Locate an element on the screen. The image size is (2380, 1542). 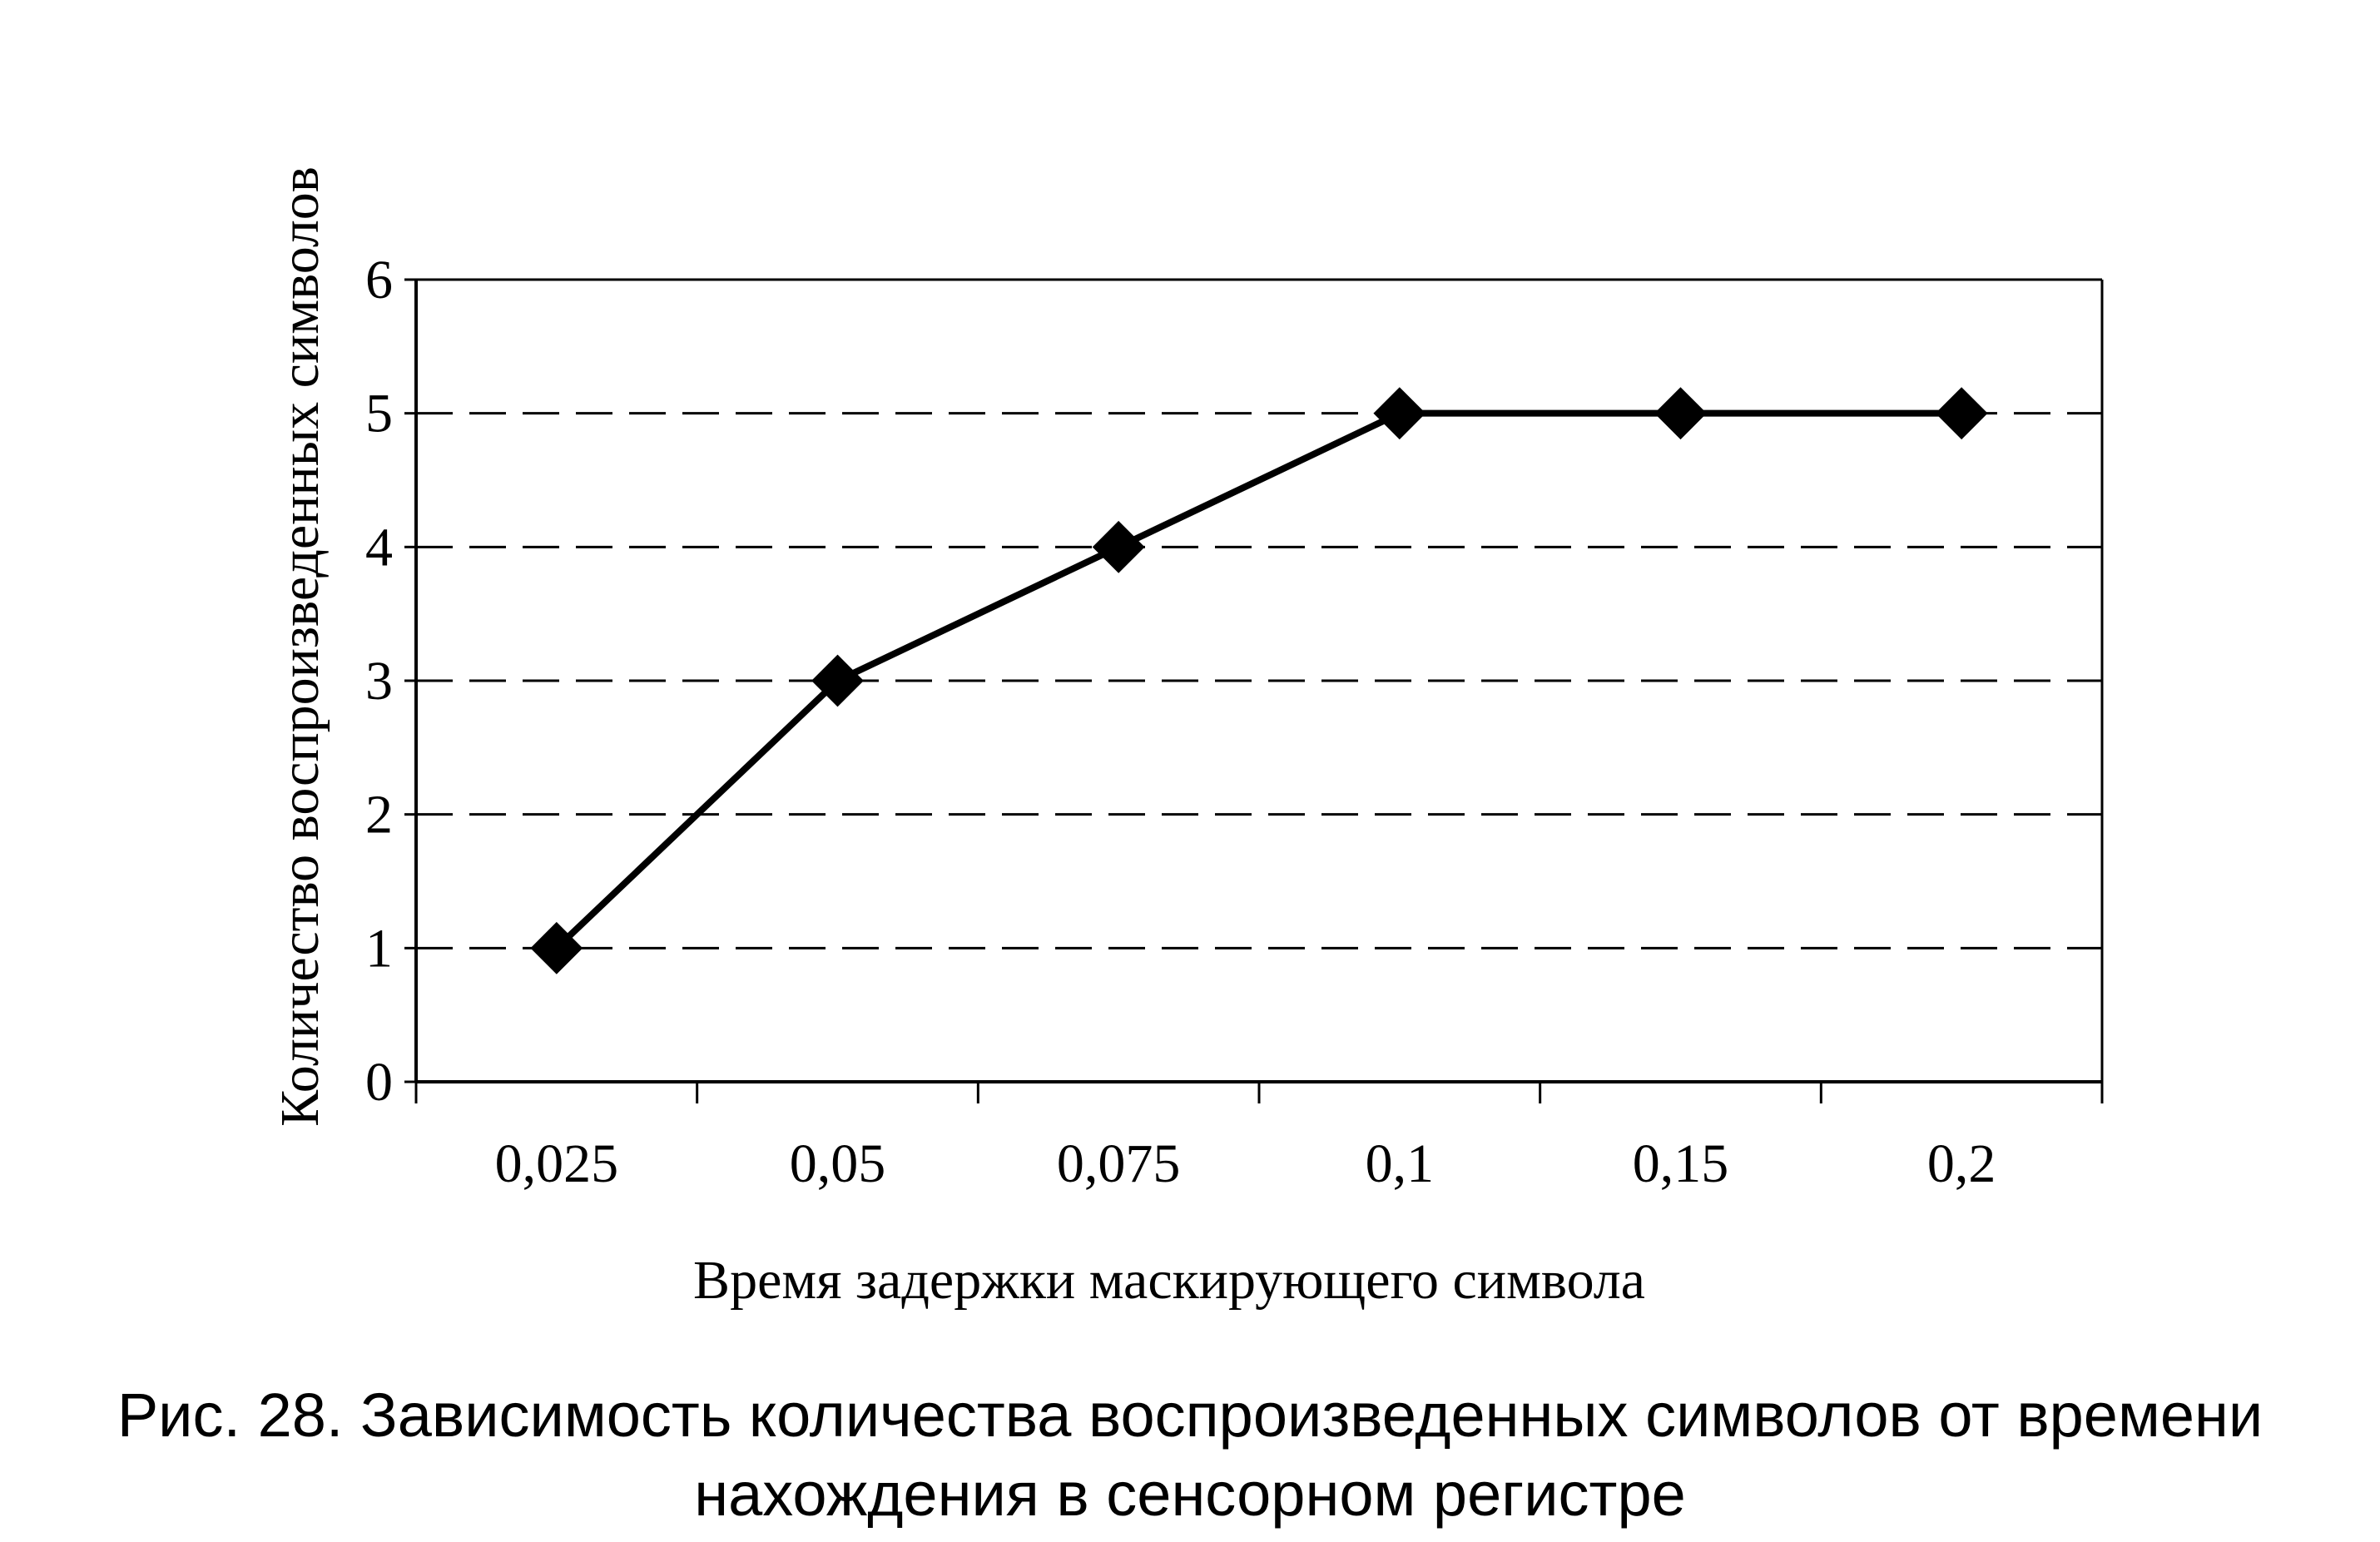
x-axis-title: Время задержки маскирующего символа is located at coordinates (1169, 1280).